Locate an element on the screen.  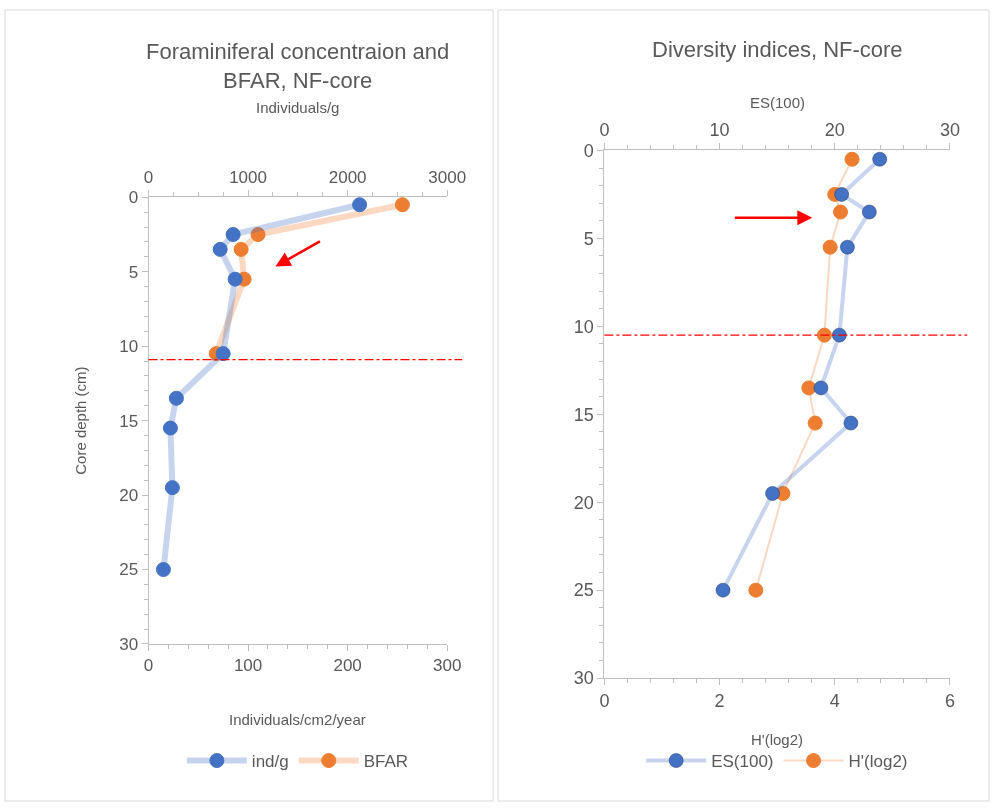
x2-tick-label: 10 is located at coordinates (719, 130).